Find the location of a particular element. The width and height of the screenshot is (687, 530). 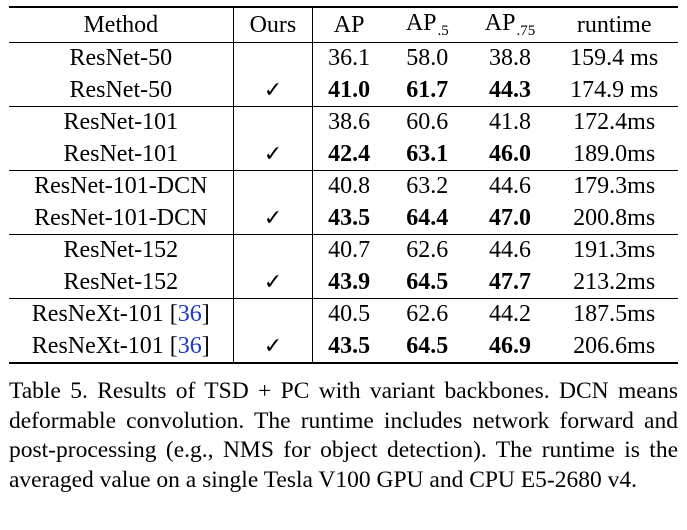

cell-ap50: 63.1 is located at coordinates (427, 153).